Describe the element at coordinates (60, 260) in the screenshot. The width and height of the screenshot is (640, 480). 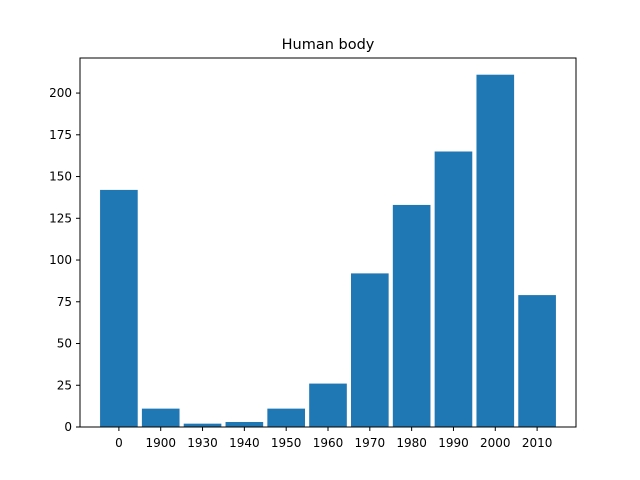
I see `y-tick-label-100: 100` at that location.